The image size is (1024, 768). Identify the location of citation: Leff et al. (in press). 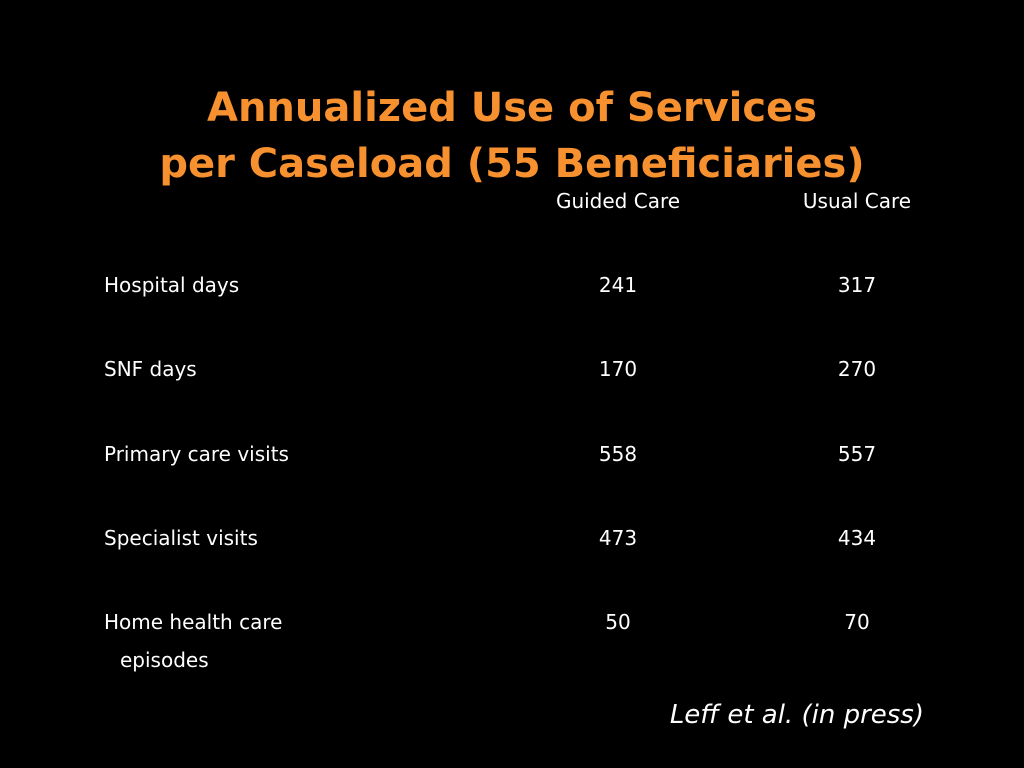
(796, 715).